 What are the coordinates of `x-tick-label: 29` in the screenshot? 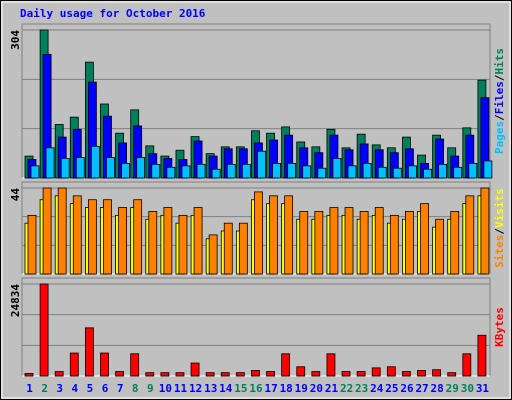 It's located at (452, 388).